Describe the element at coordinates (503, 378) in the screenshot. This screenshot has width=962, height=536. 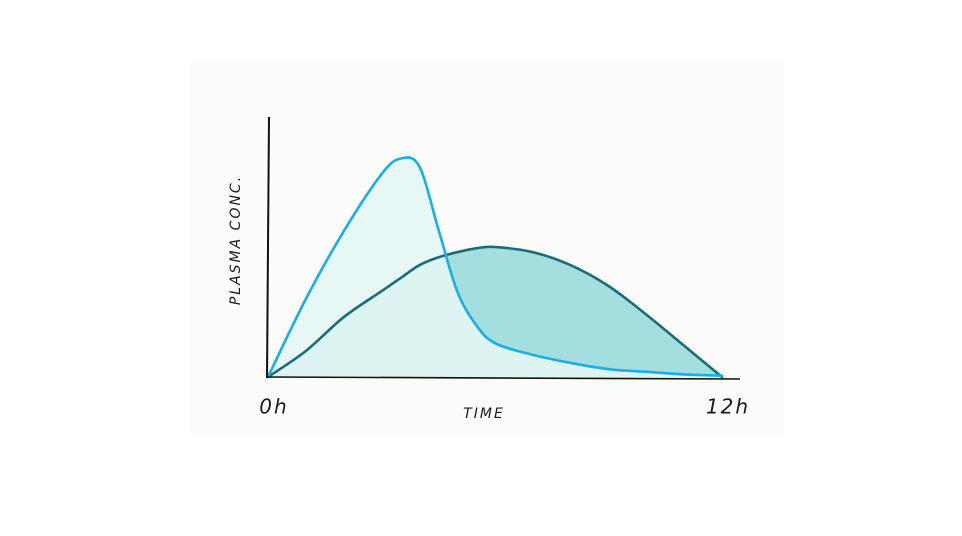
I see `x-axis` at that location.